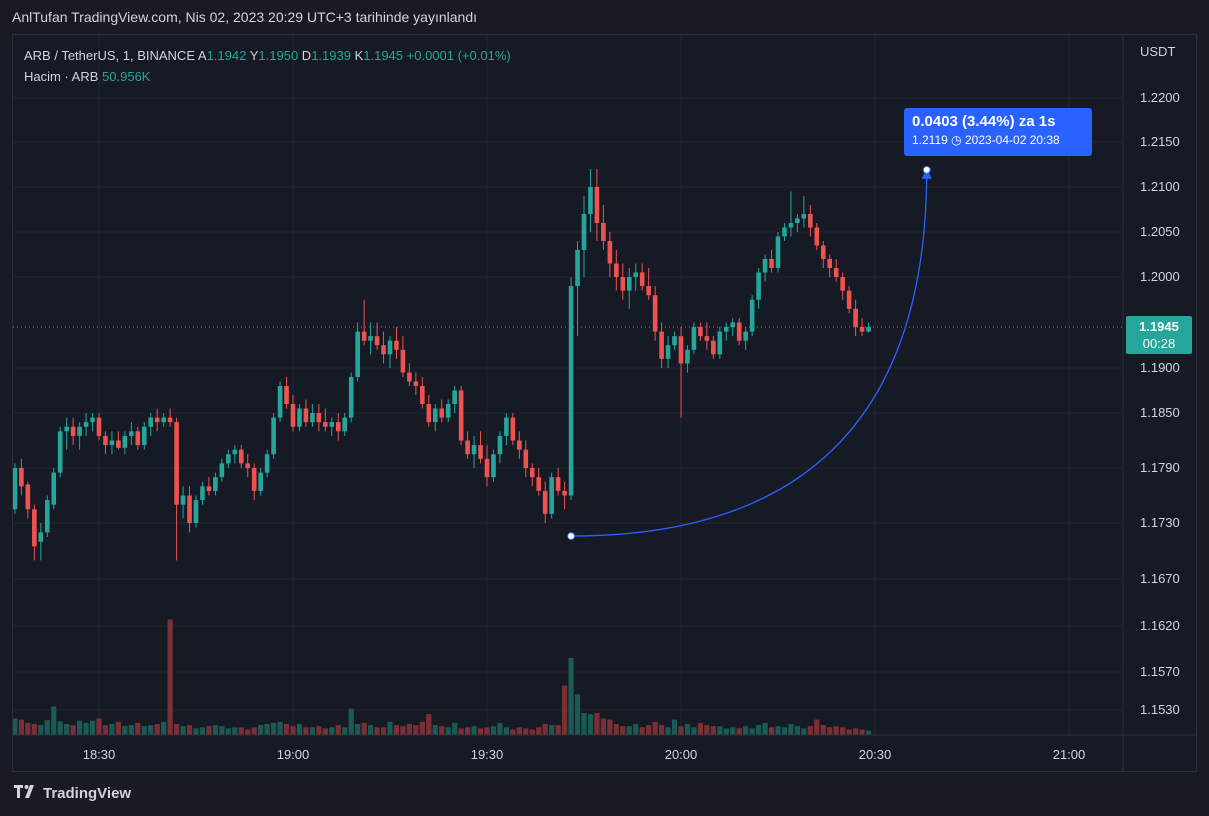 The width and height of the screenshot is (1209, 816). What do you see at coordinates (571, 536) in the screenshot?
I see `measure-start-point` at bounding box center [571, 536].